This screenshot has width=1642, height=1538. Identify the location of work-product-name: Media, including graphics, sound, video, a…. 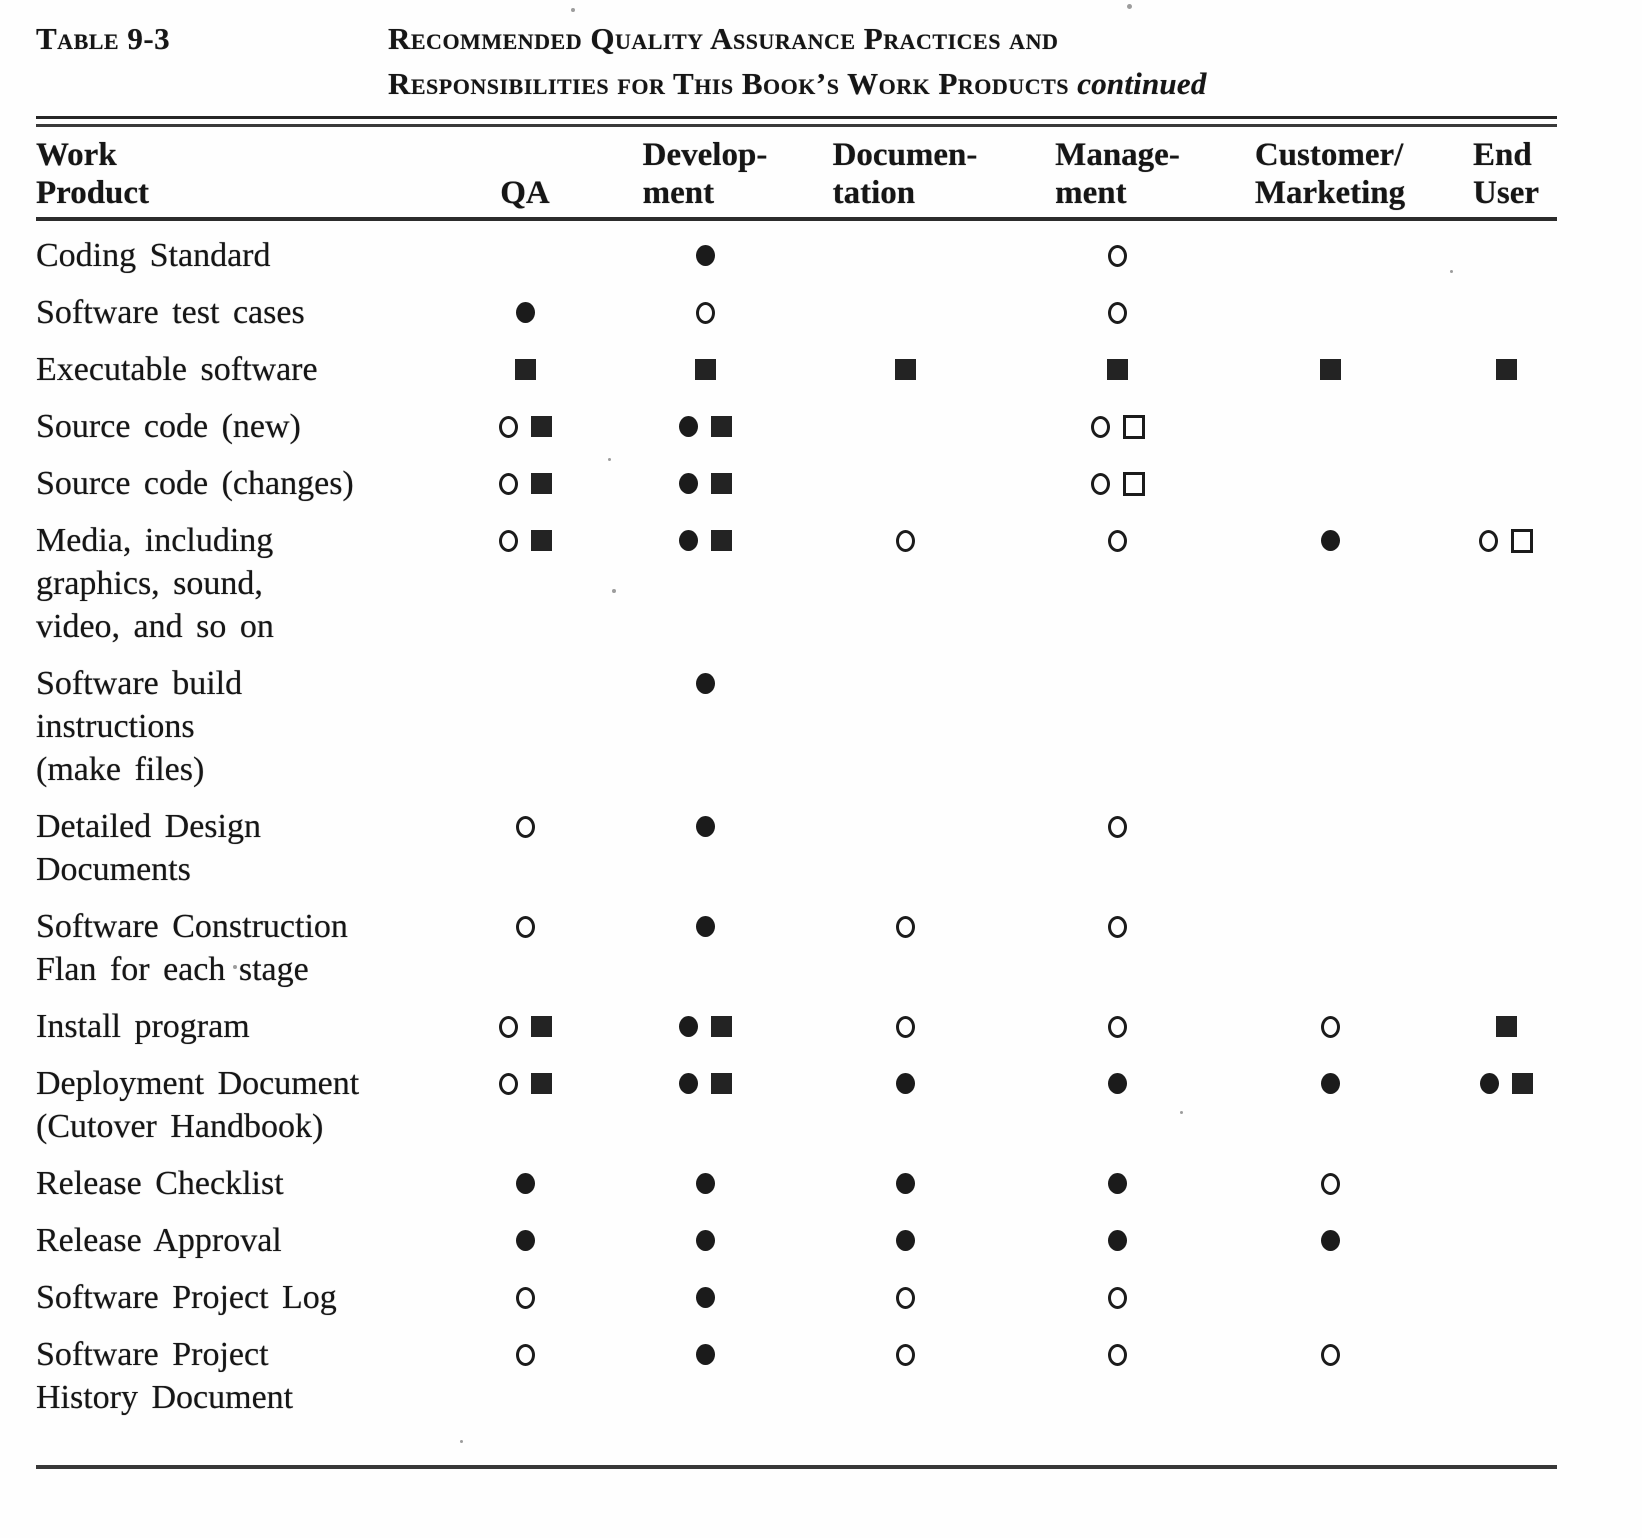
(155, 583).